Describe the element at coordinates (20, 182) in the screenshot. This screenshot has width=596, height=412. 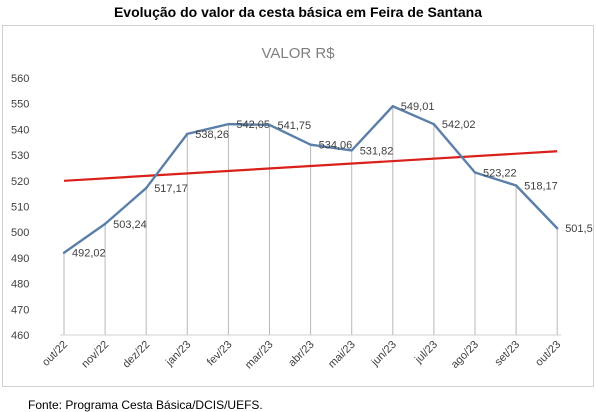
I see `y-tick-label: 520` at that location.